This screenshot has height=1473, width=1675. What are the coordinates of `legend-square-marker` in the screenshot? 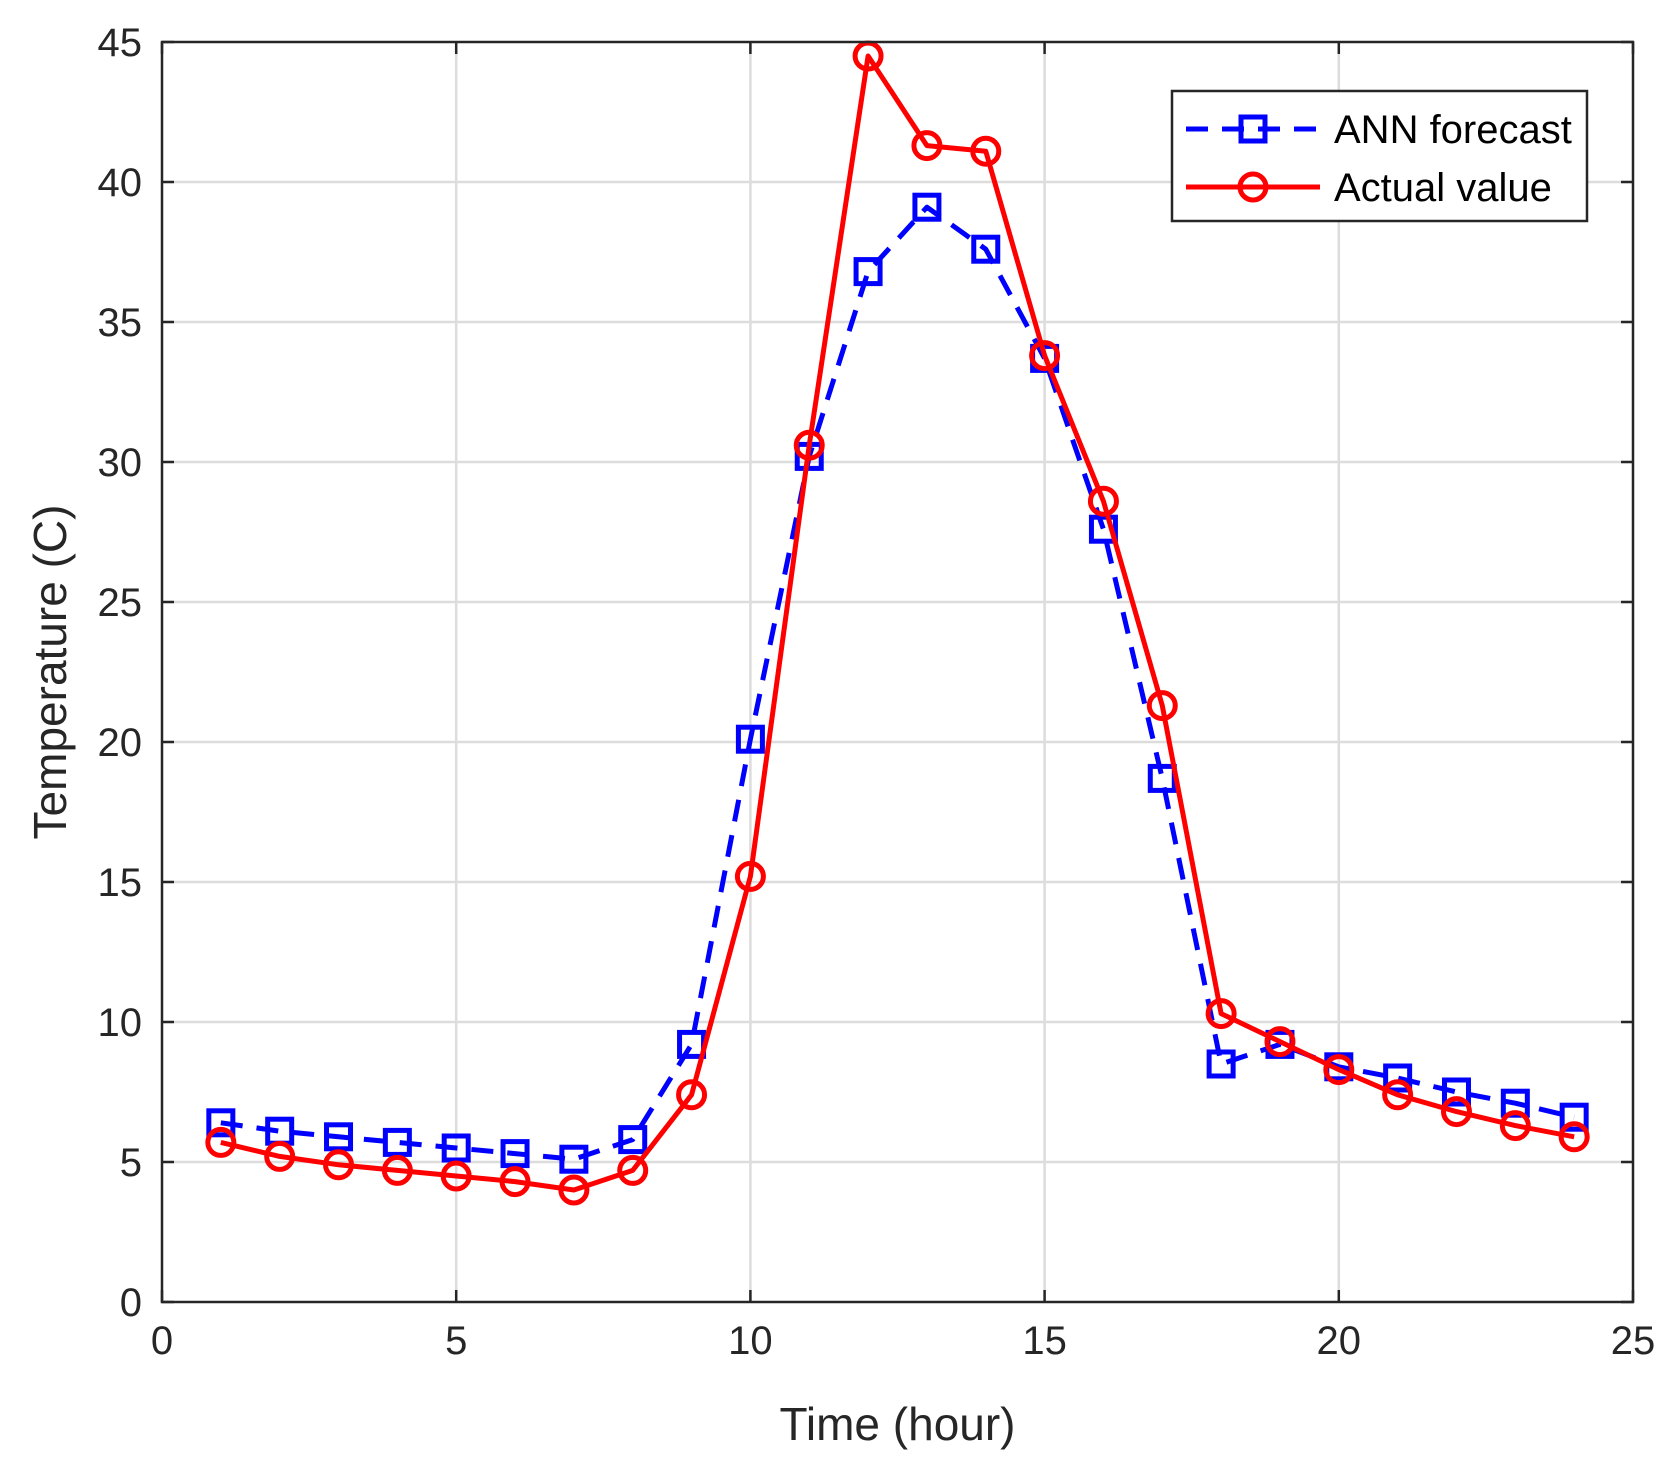 It's located at (1253, 129).